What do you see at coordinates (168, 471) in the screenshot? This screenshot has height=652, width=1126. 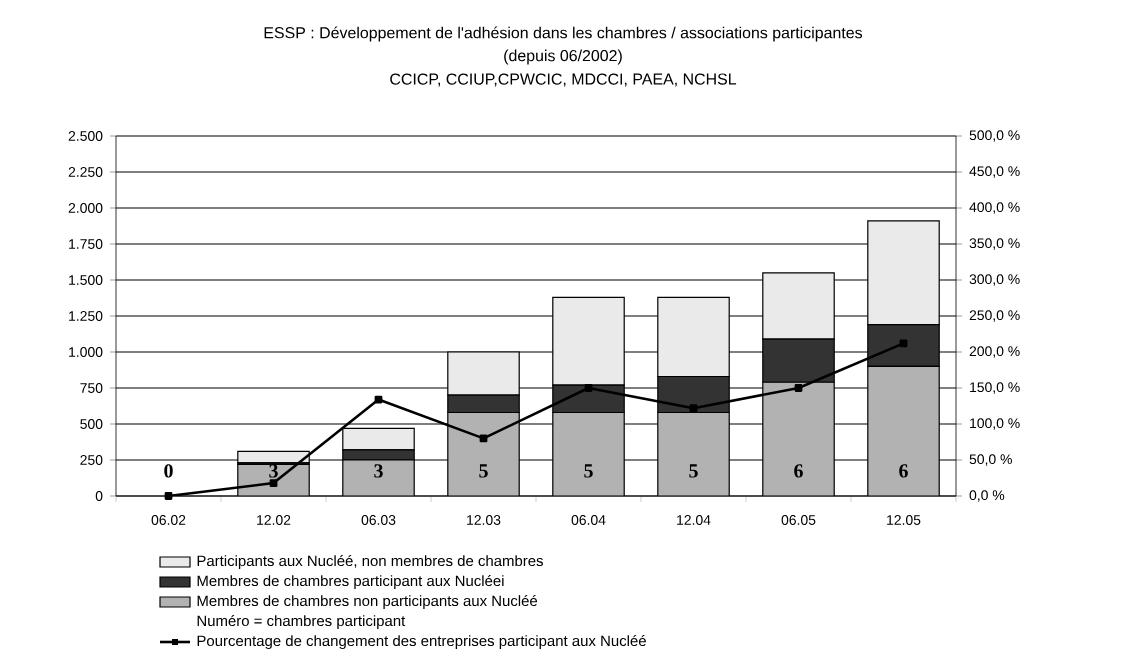 I see `annotation: 0` at bounding box center [168, 471].